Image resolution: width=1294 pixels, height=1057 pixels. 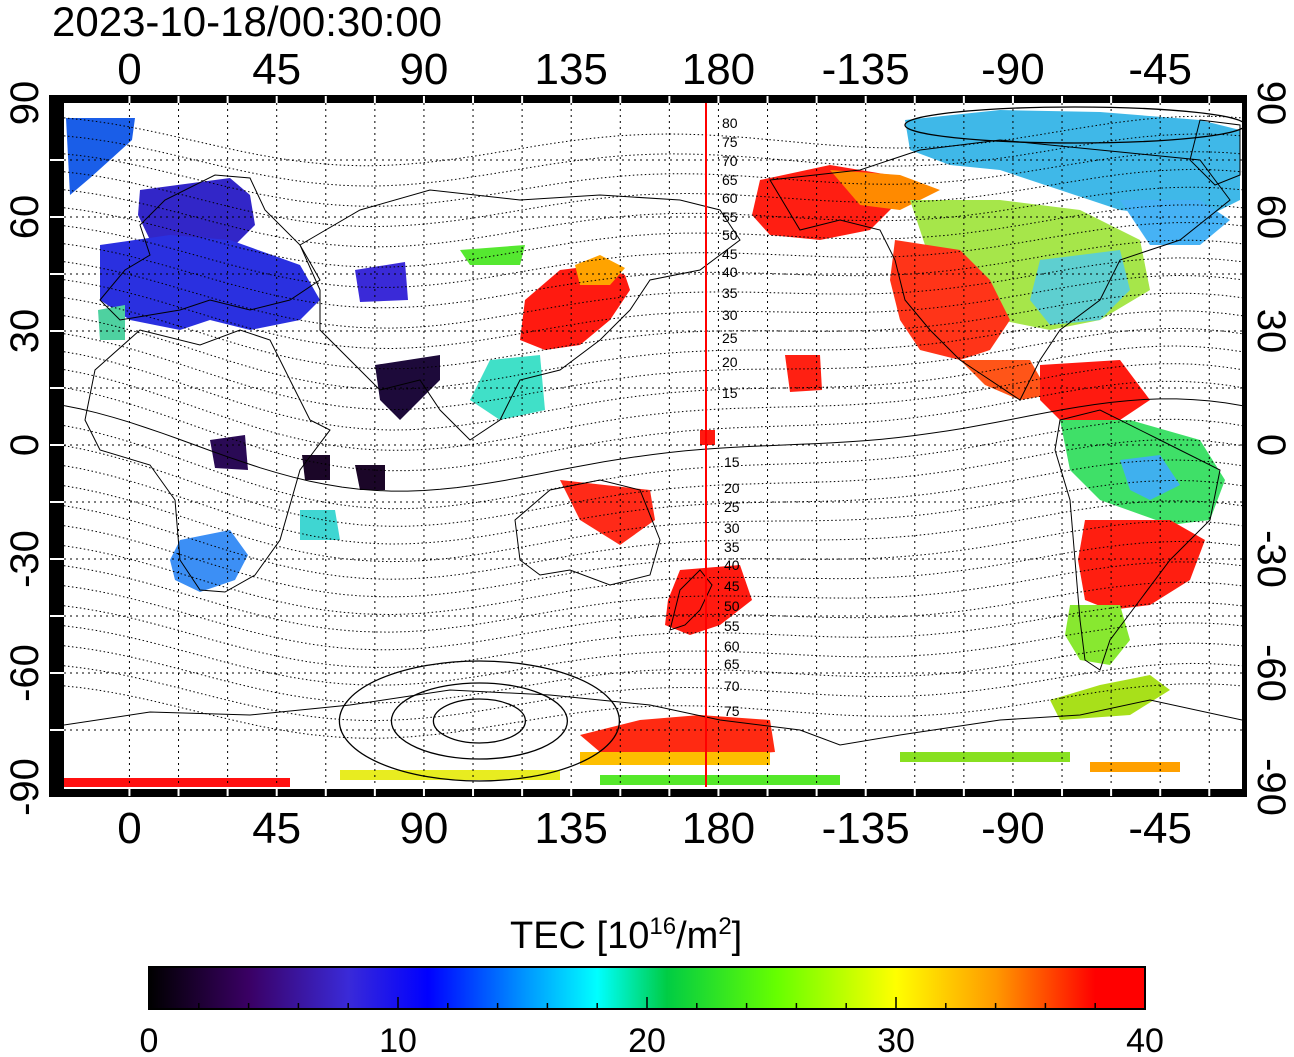 I want to click on tec-patch-caribbean, so click(x=1095, y=390).